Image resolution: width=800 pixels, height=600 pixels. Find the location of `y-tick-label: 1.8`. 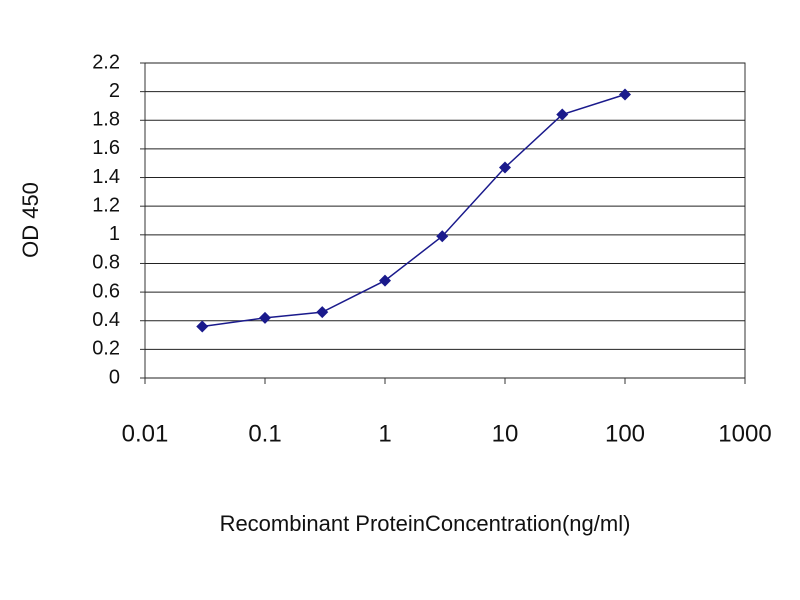

y-tick-label: 1.8 is located at coordinates (106, 120).